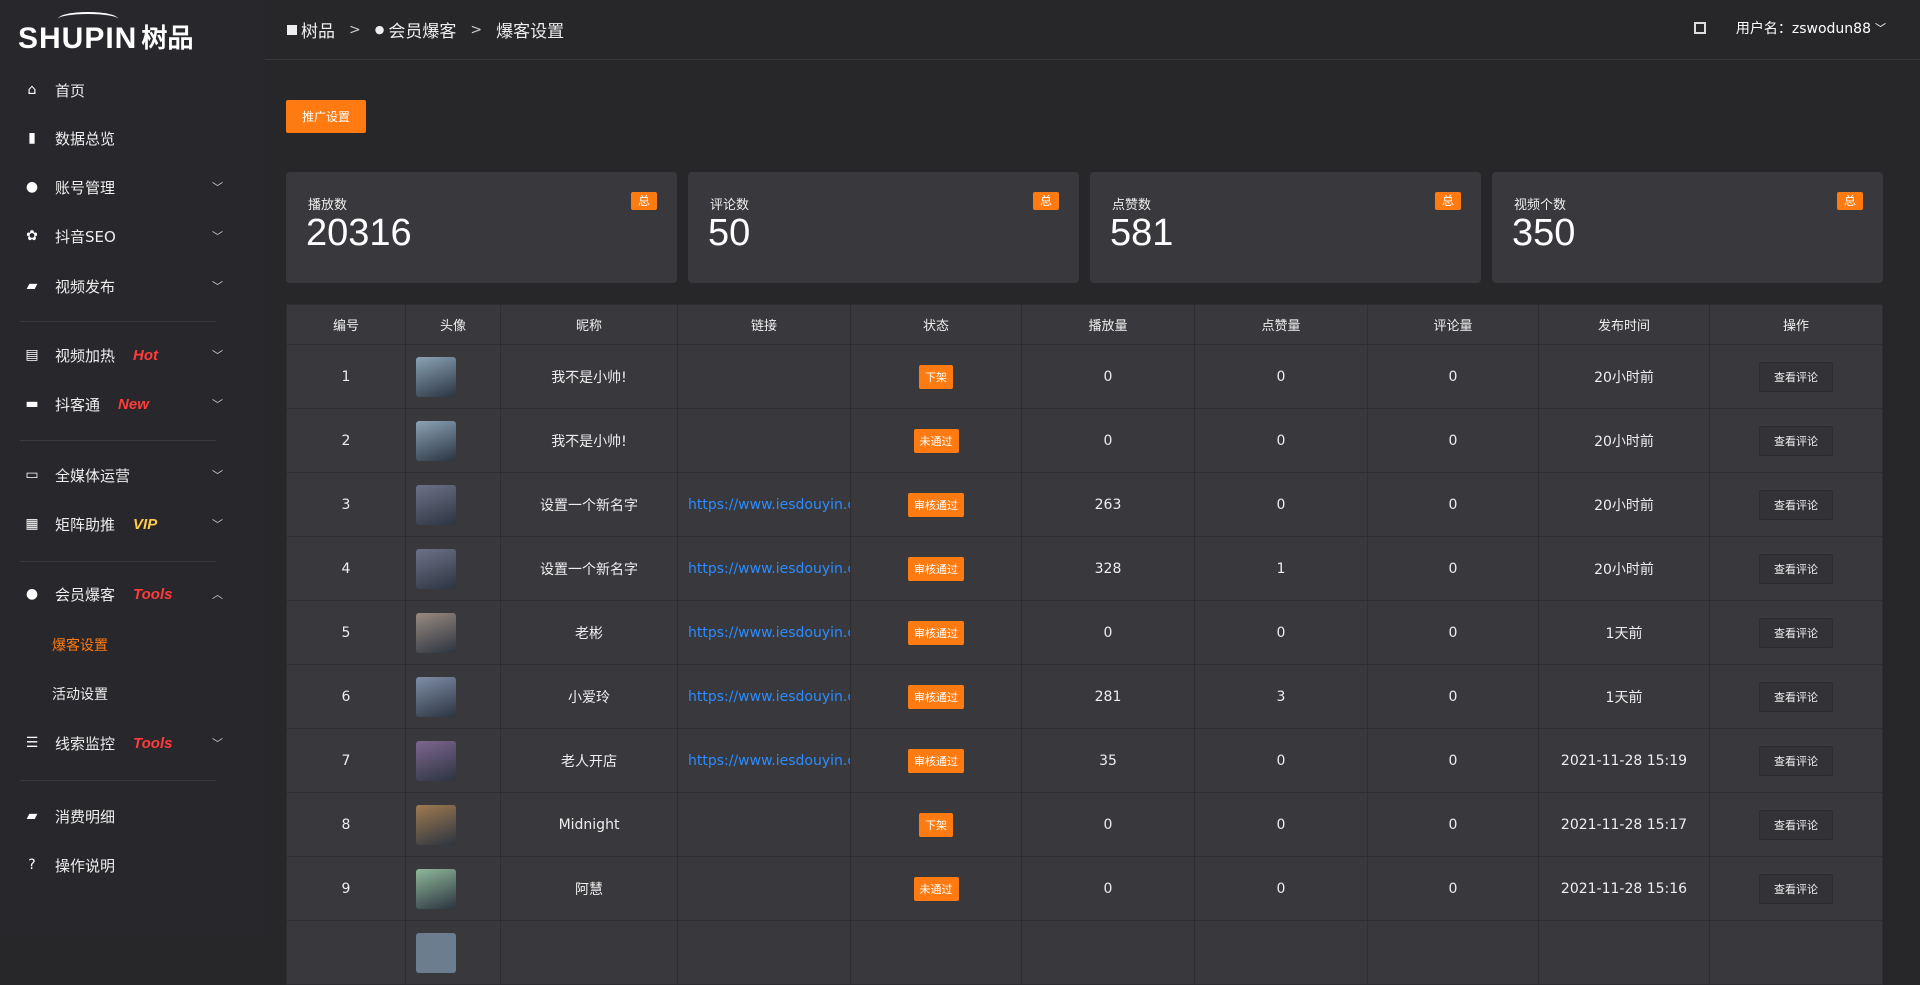  Describe the element at coordinates (1084, 952) in the screenshot. I see `table-row` at that location.